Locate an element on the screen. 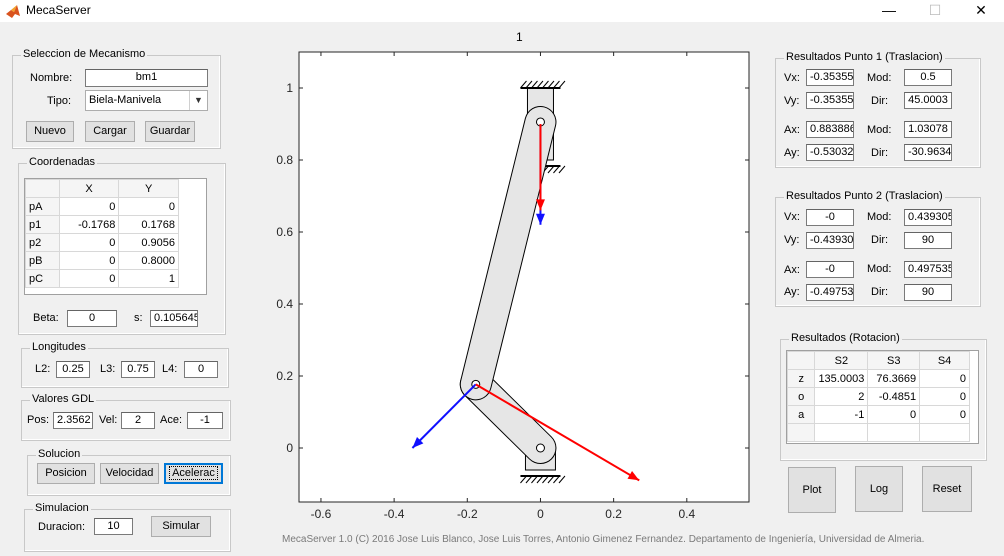 The image size is (1004, 556). p1-vy-label: Vy: is located at coordinates (792, 101).